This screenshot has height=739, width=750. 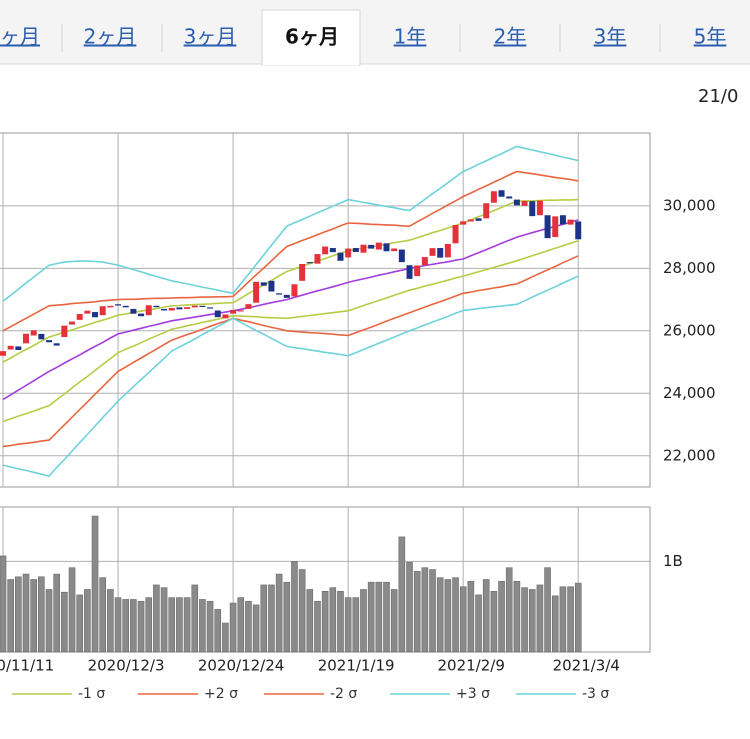 I want to click on tab: 6ヶ月, so click(x=312, y=37).